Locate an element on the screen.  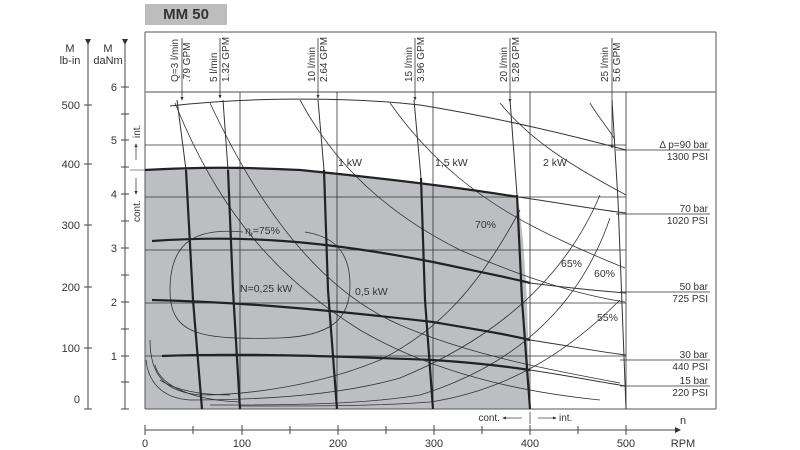
label-p90-bar: Δ p=90 bar is located at coordinates (683, 145).